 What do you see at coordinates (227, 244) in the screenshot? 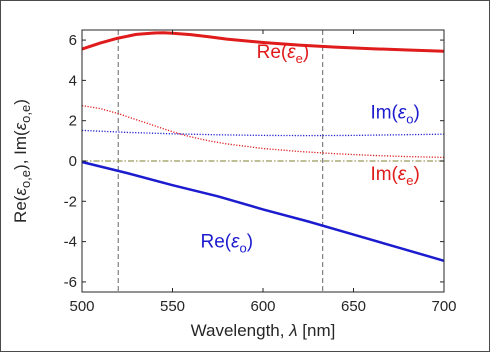
I see `annotation-re_o: Re(εo)` at bounding box center [227, 244].